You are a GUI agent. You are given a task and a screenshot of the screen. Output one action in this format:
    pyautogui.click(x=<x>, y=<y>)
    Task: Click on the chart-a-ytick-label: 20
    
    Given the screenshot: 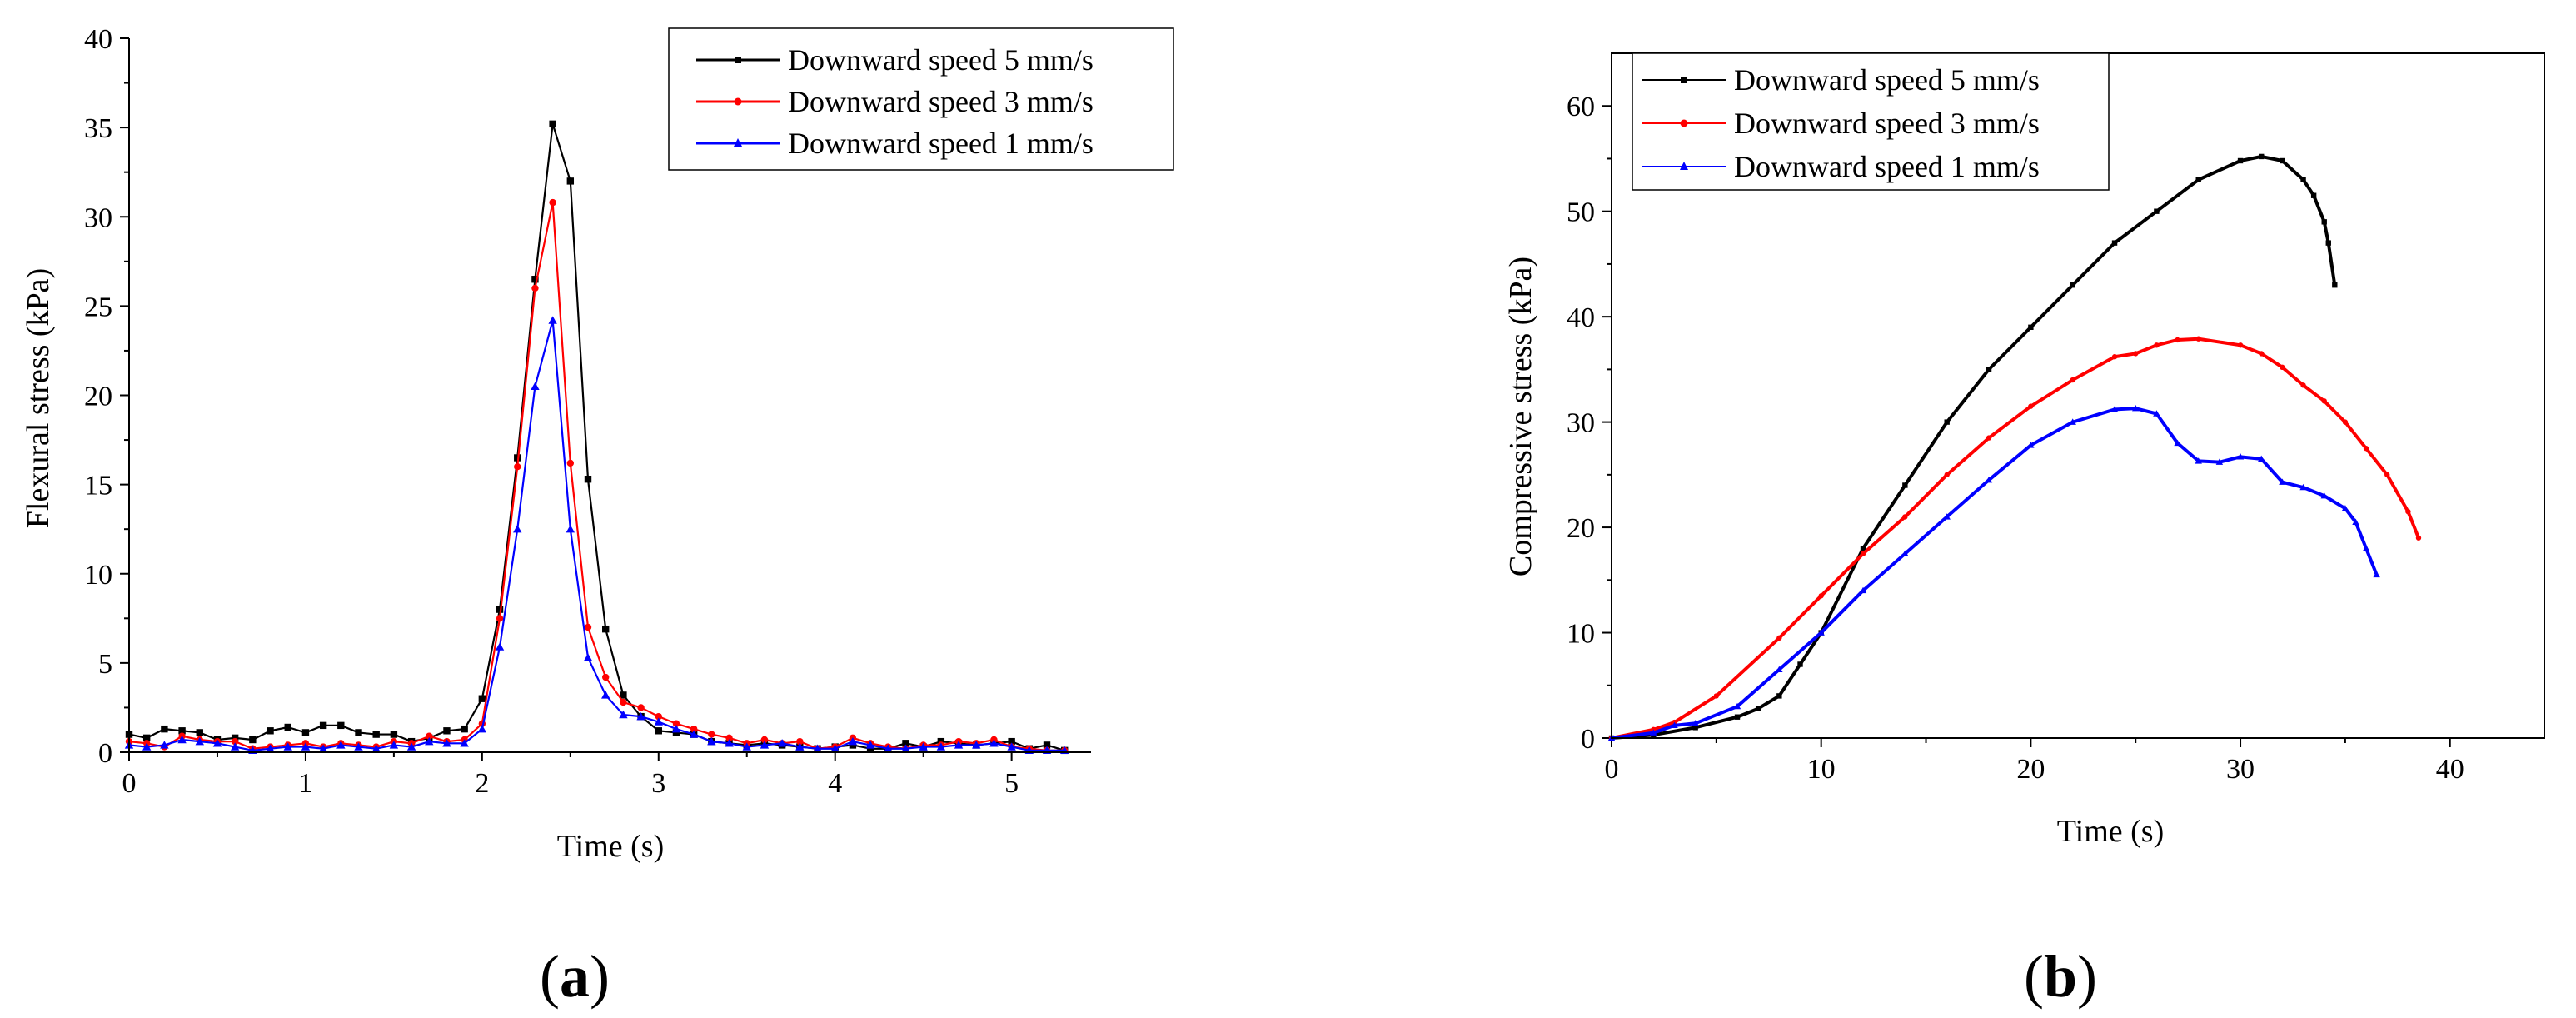 What is the action you would take?
    pyautogui.click(x=98, y=397)
    